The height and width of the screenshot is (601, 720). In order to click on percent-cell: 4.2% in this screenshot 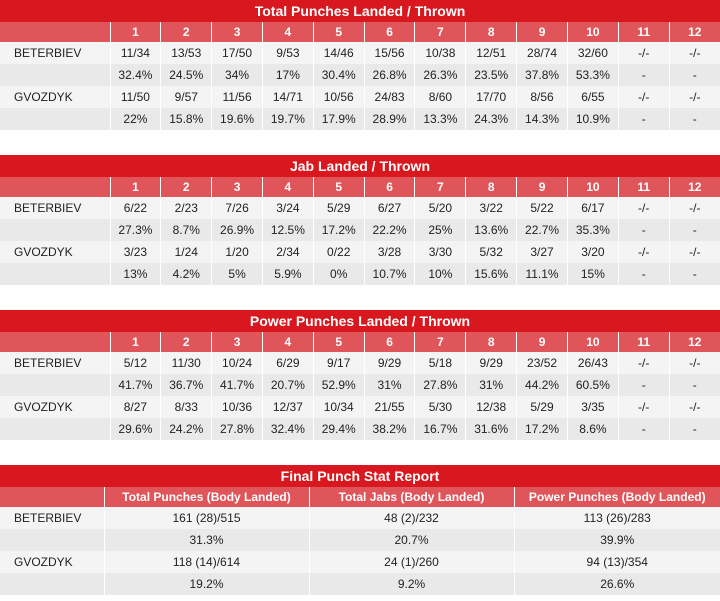, I will do `click(186, 274)`.